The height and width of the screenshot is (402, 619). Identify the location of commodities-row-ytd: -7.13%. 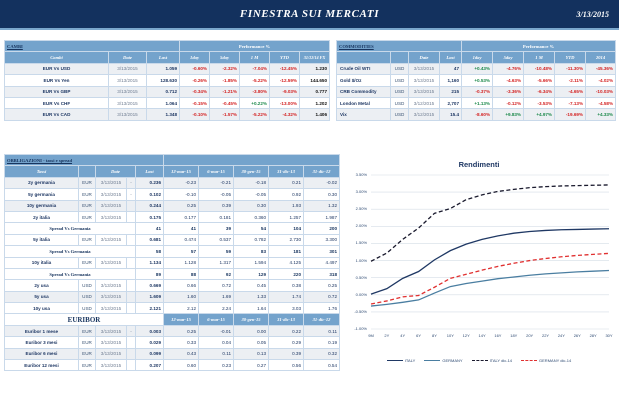
(570, 103).